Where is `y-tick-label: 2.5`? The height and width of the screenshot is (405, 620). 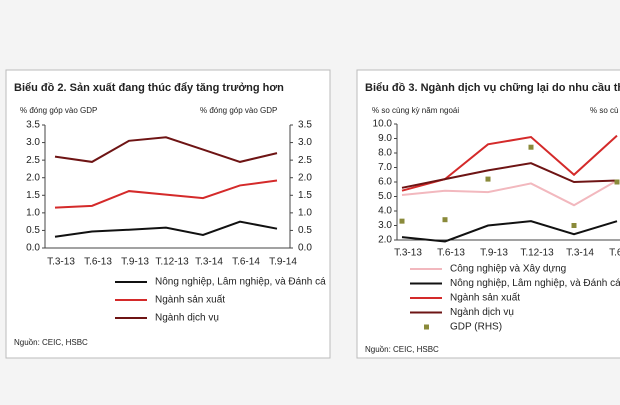 y-tick-label: 2.5 is located at coordinates (33, 160).